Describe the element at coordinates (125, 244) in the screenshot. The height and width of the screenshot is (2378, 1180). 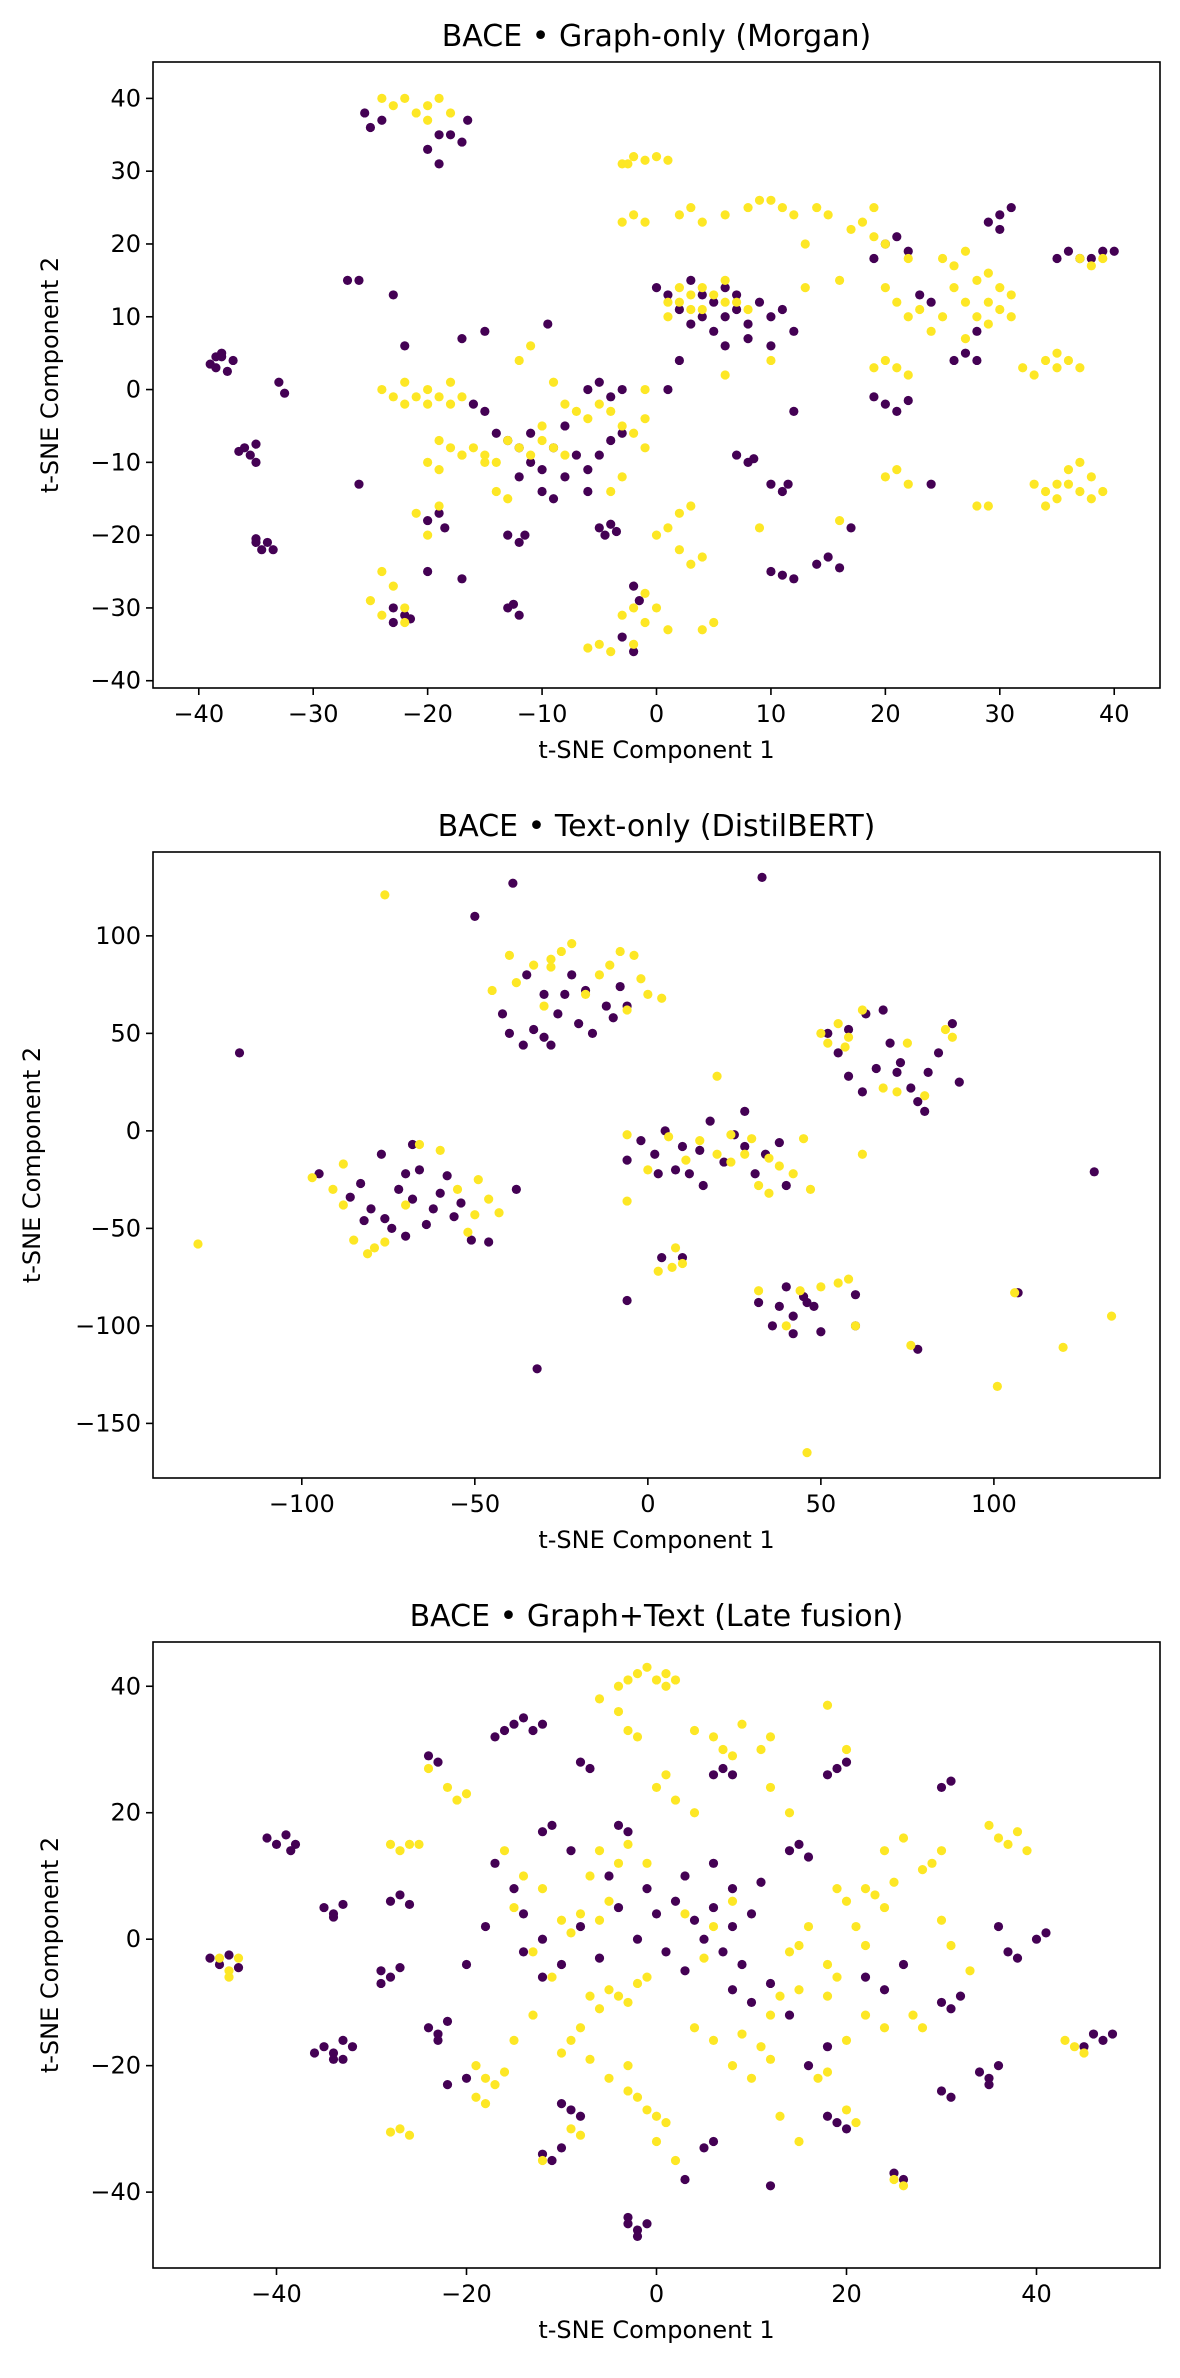
I see `y-tick-label: 20` at that location.